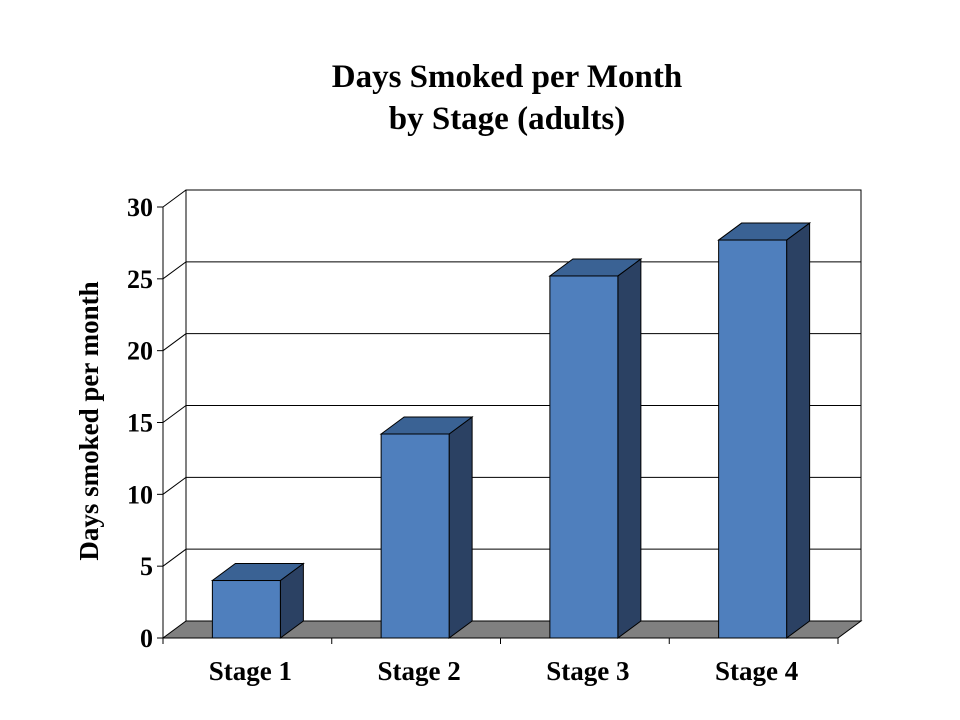 The height and width of the screenshot is (720, 960). What do you see at coordinates (140, 423) in the screenshot?
I see `y-tick-label: 15` at bounding box center [140, 423].